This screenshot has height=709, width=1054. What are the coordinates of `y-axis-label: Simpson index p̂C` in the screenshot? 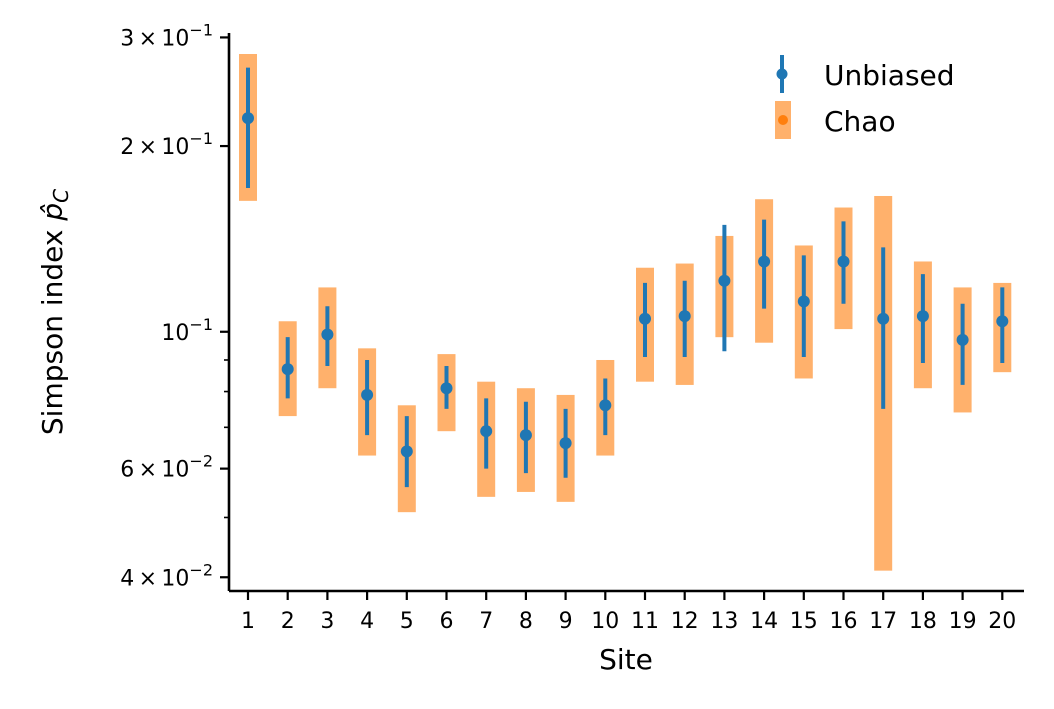 It's located at (54, 312).